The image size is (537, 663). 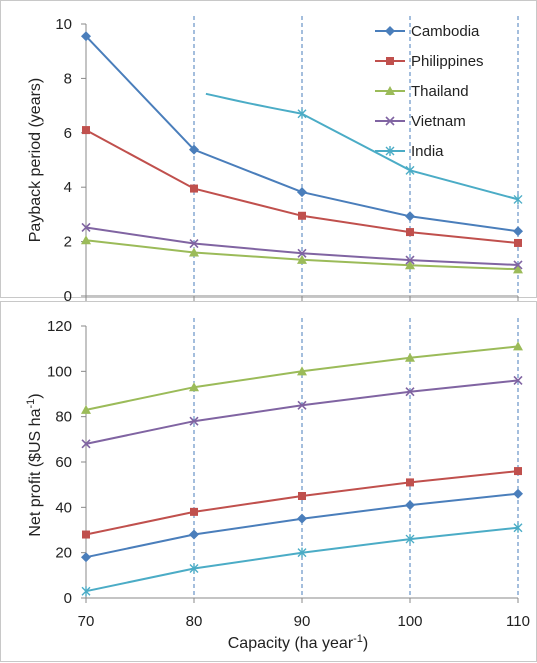 I want to click on y-tick-label: 40, so click(x=63, y=507).